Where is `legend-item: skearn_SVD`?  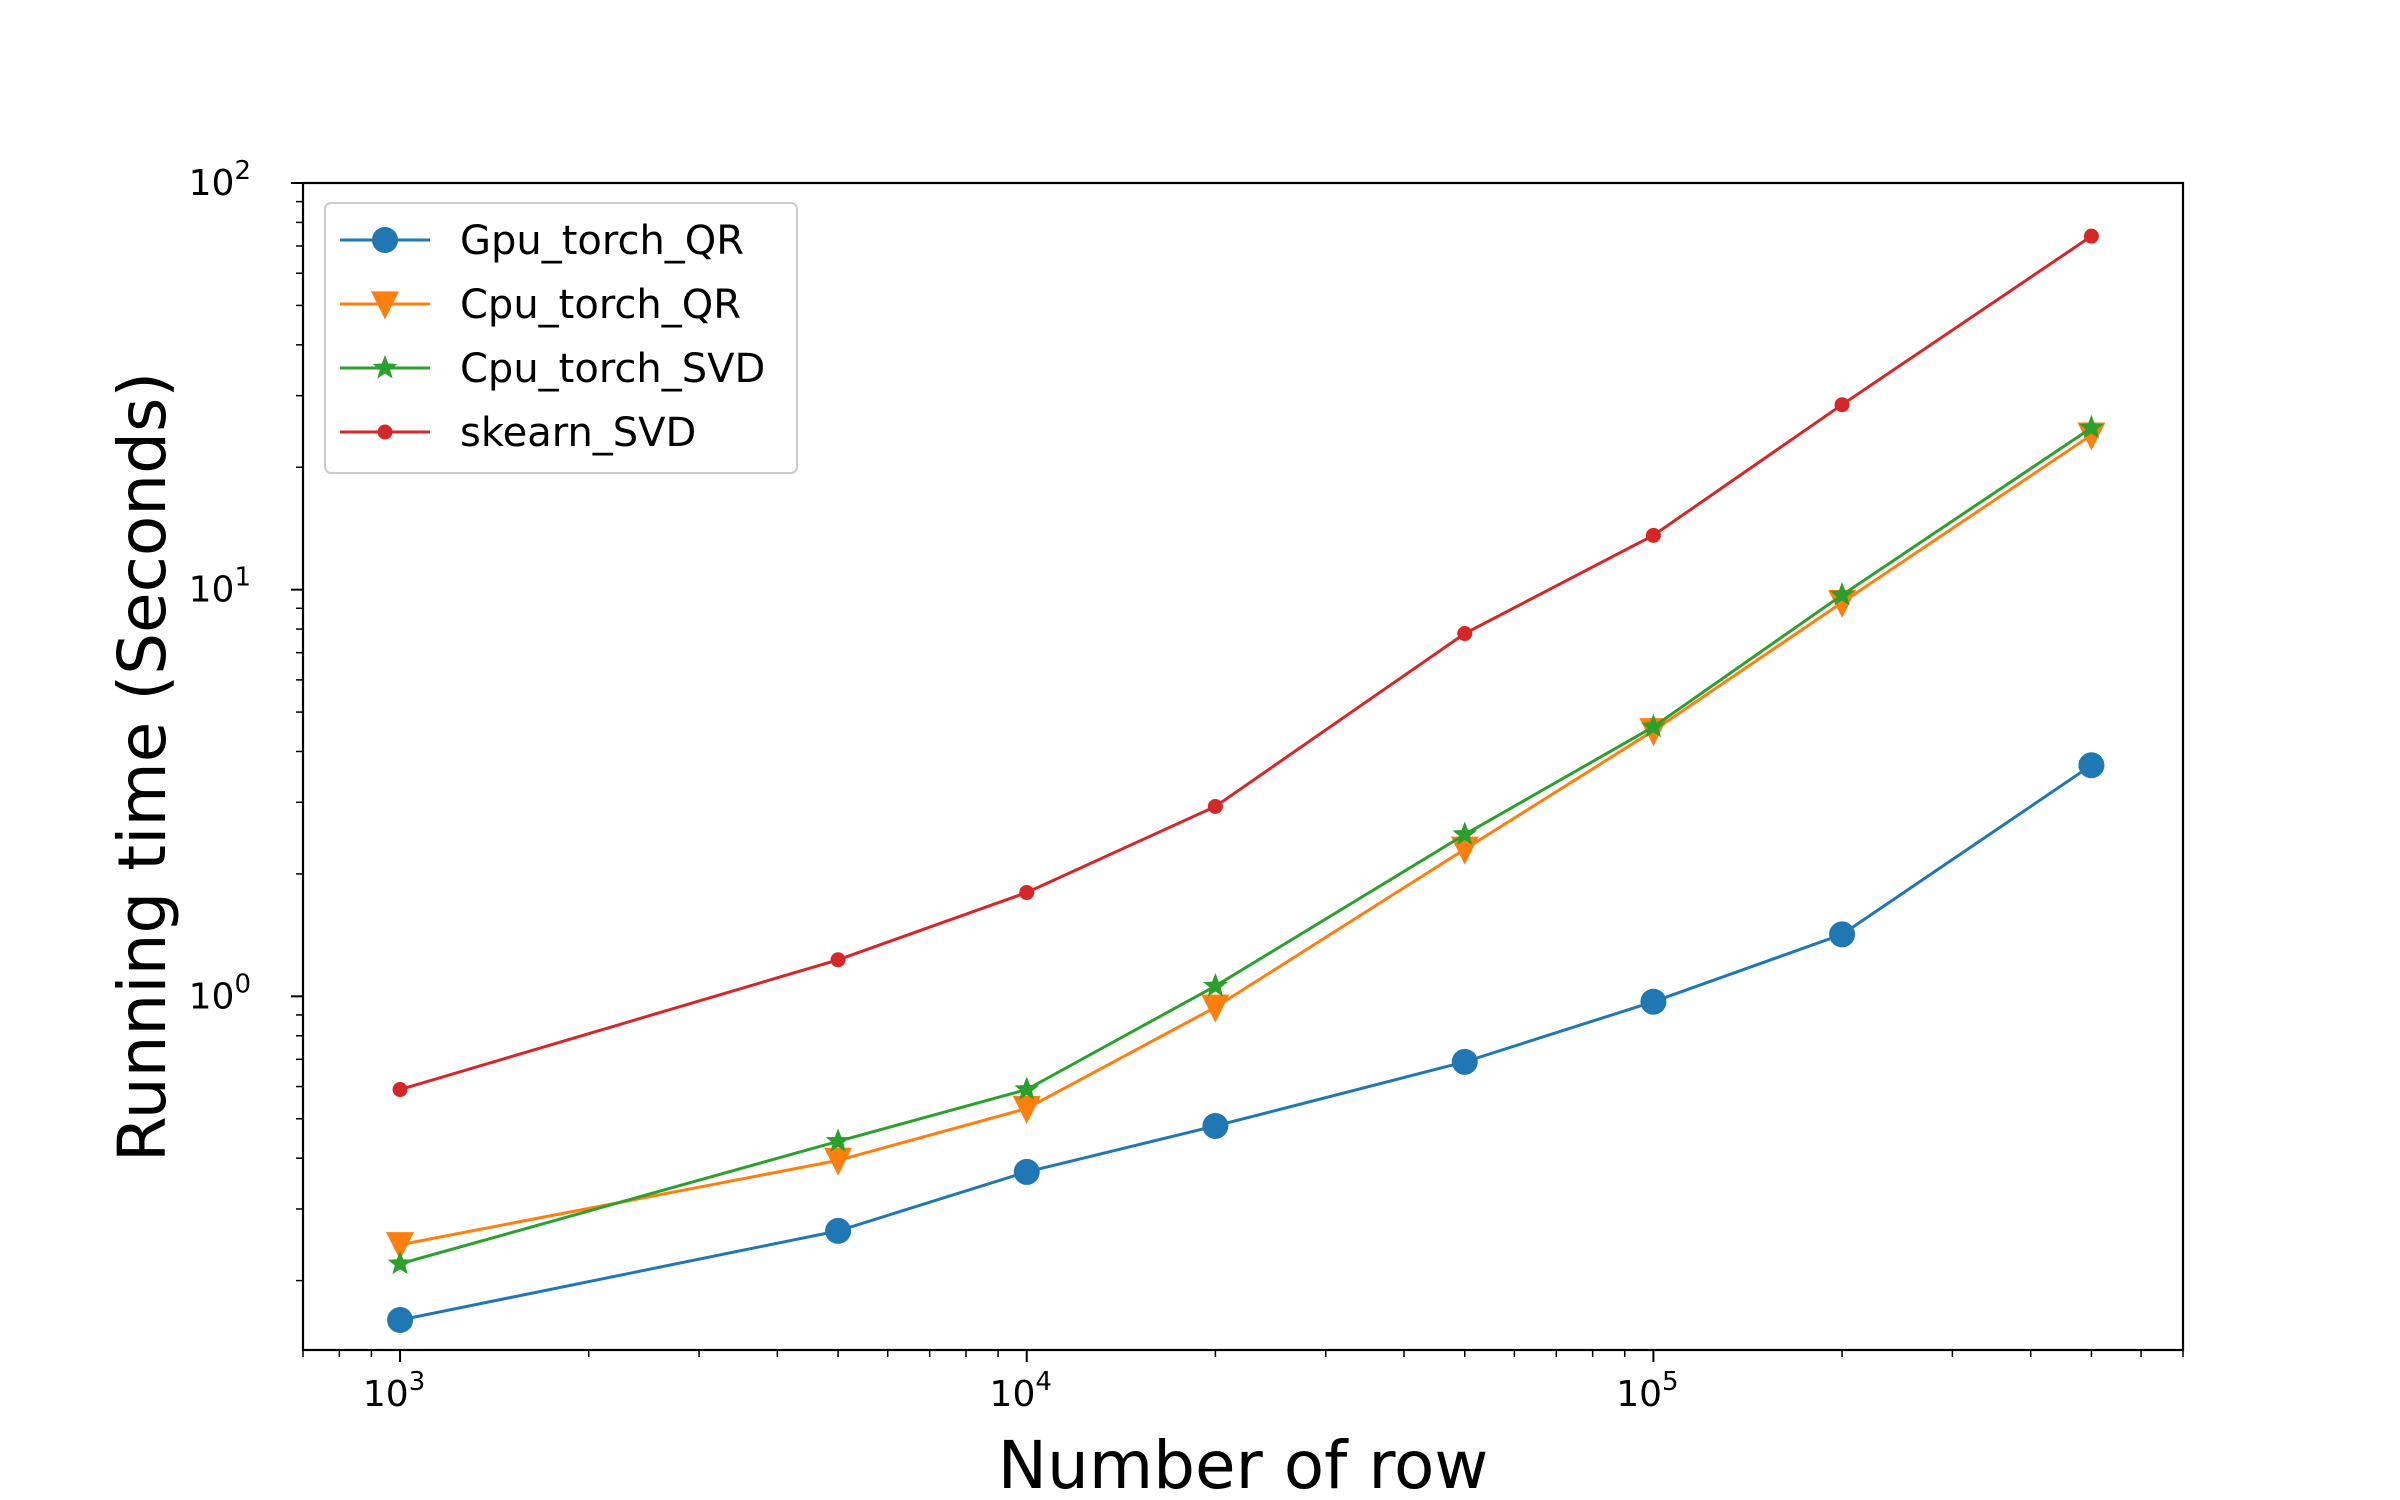
legend-item: skearn_SVD is located at coordinates (518, 433).